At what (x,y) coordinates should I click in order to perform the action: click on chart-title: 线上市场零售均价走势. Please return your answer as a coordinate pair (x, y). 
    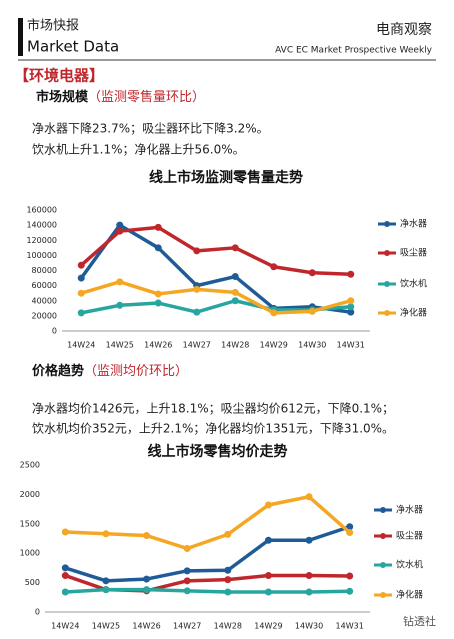
    Looking at the image, I should click on (218, 451).